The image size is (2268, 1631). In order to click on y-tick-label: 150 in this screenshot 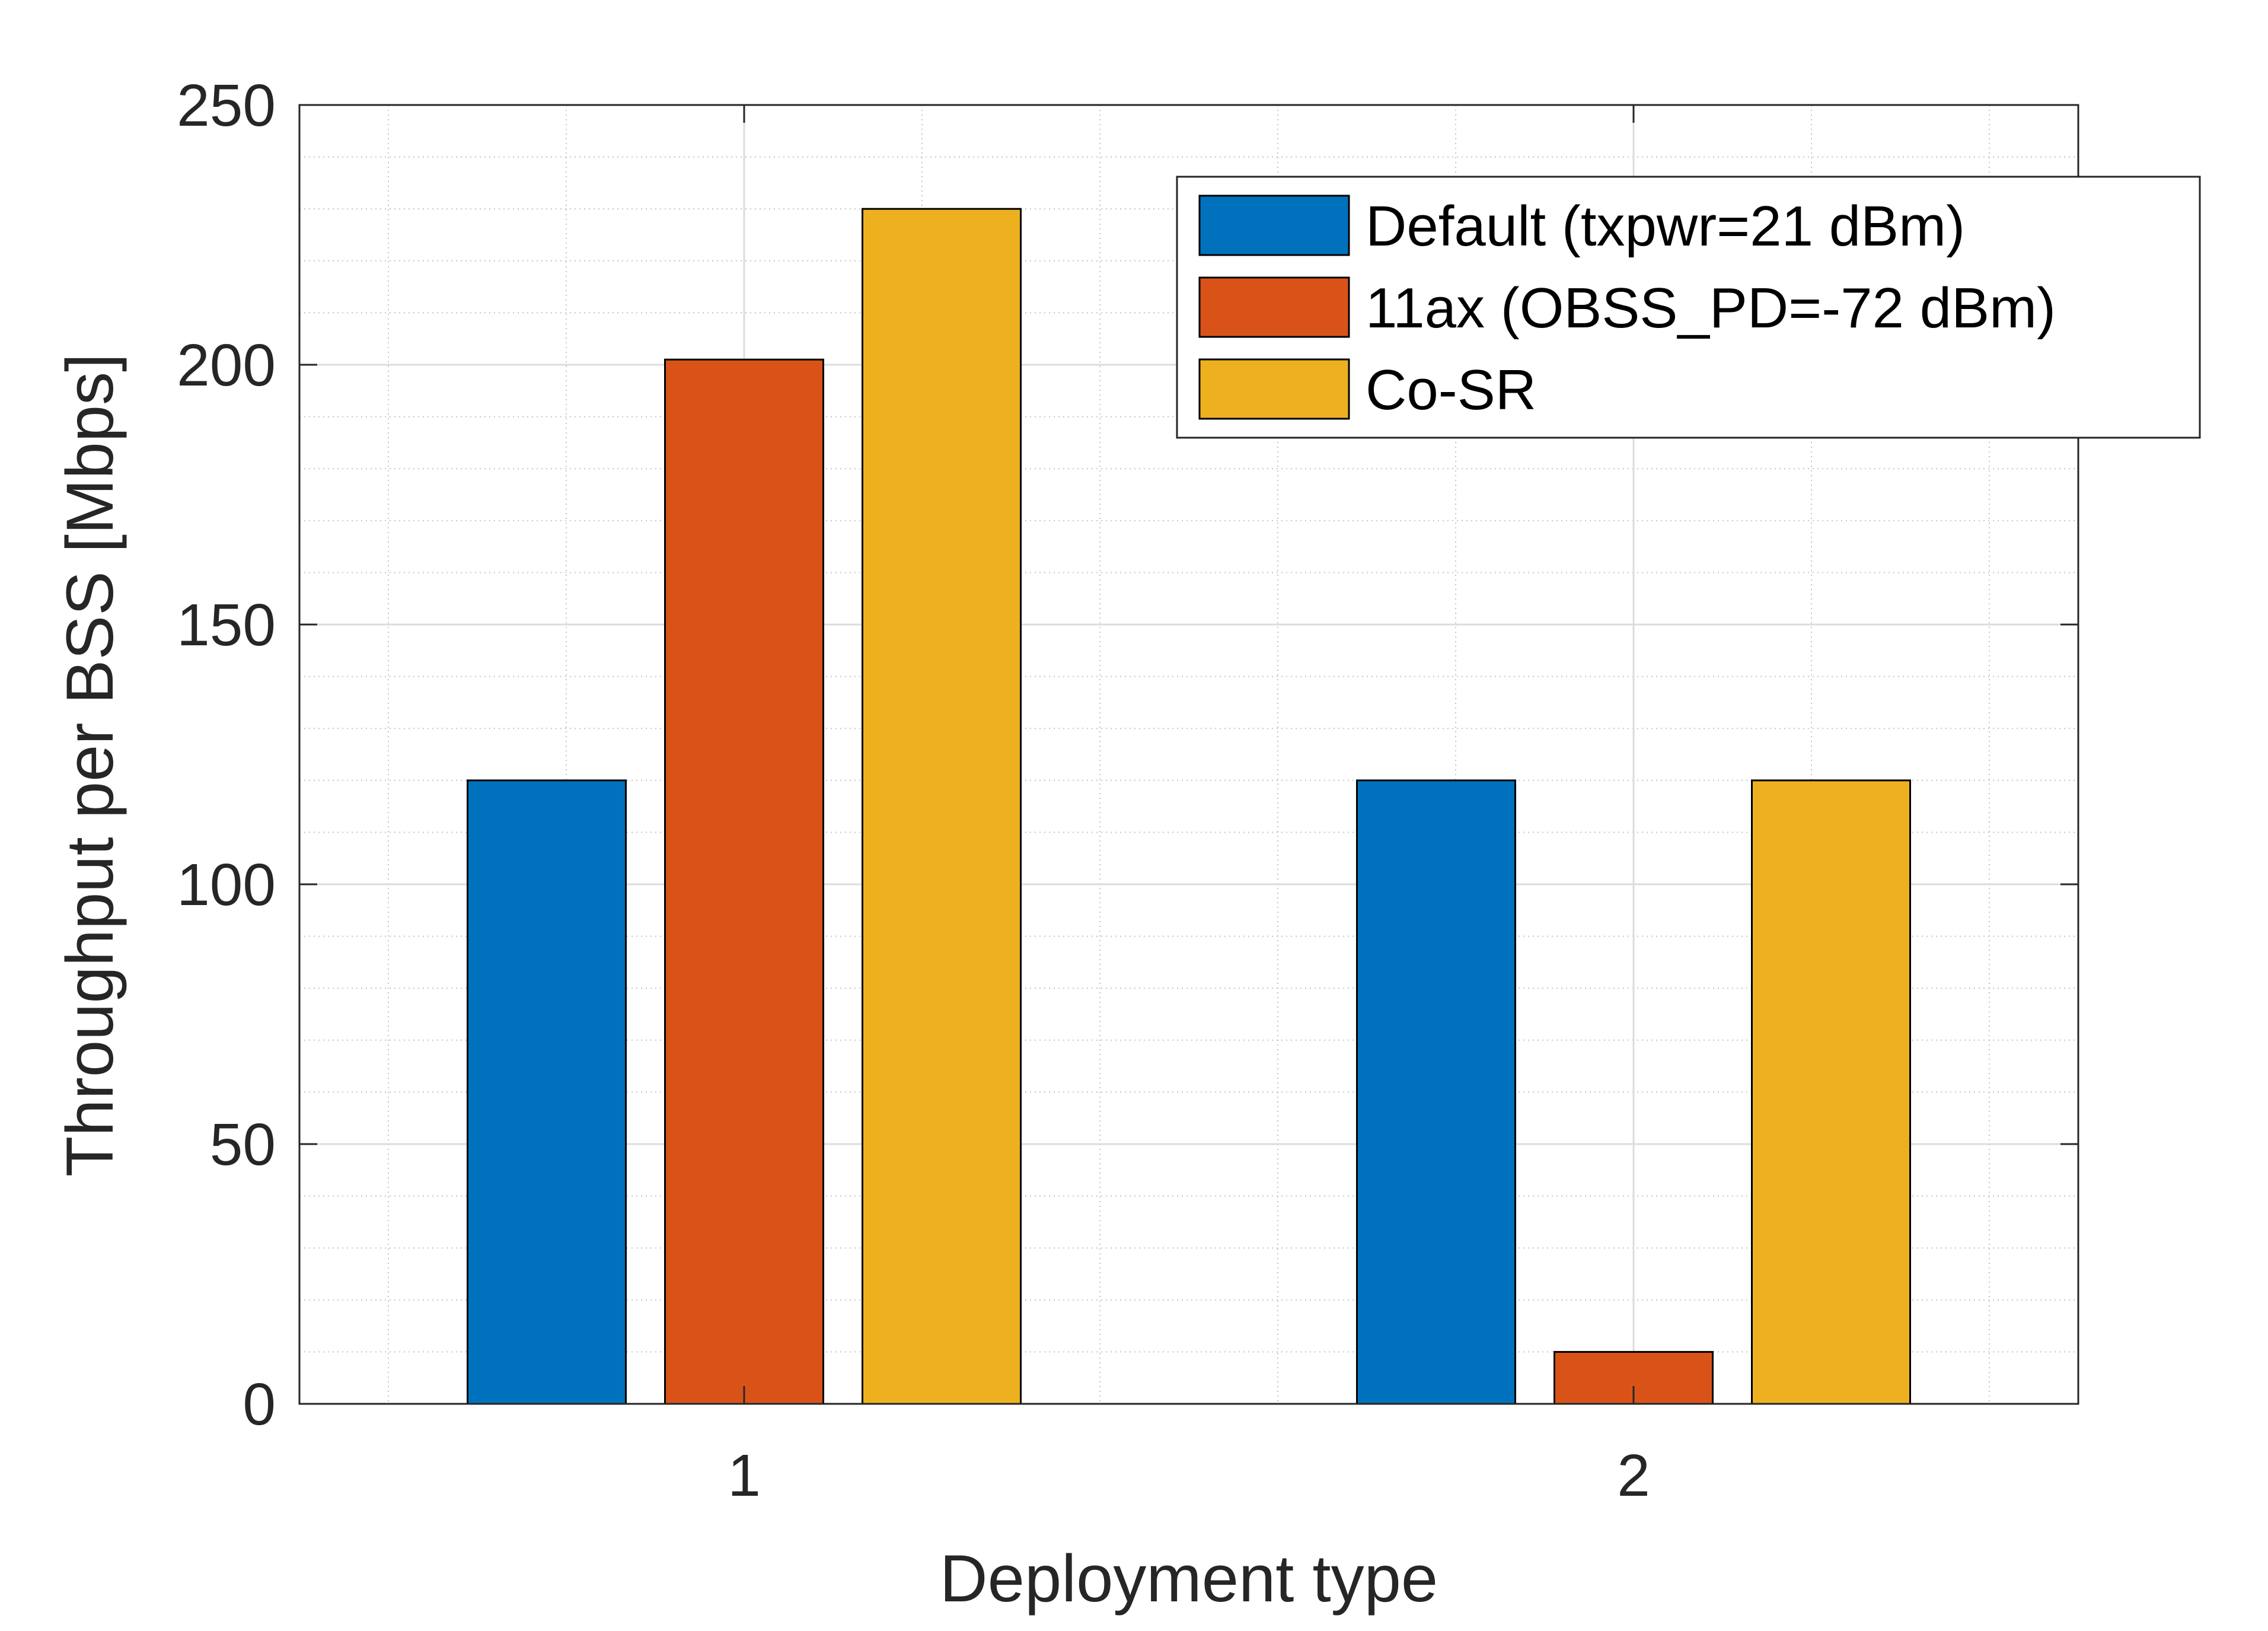, I will do `click(226, 625)`.